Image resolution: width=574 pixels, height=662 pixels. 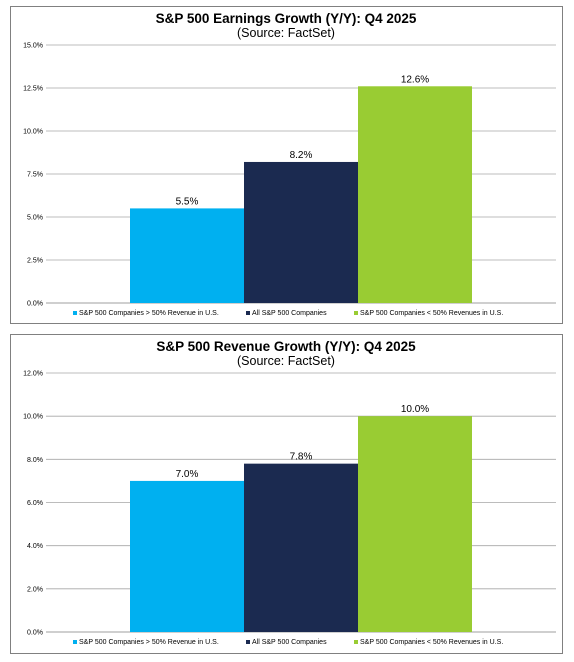 What do you see at coordinates (35, 175) in the screenshot?
I see `y-tick-label: 7.5%` at bounding box center [35, 175].